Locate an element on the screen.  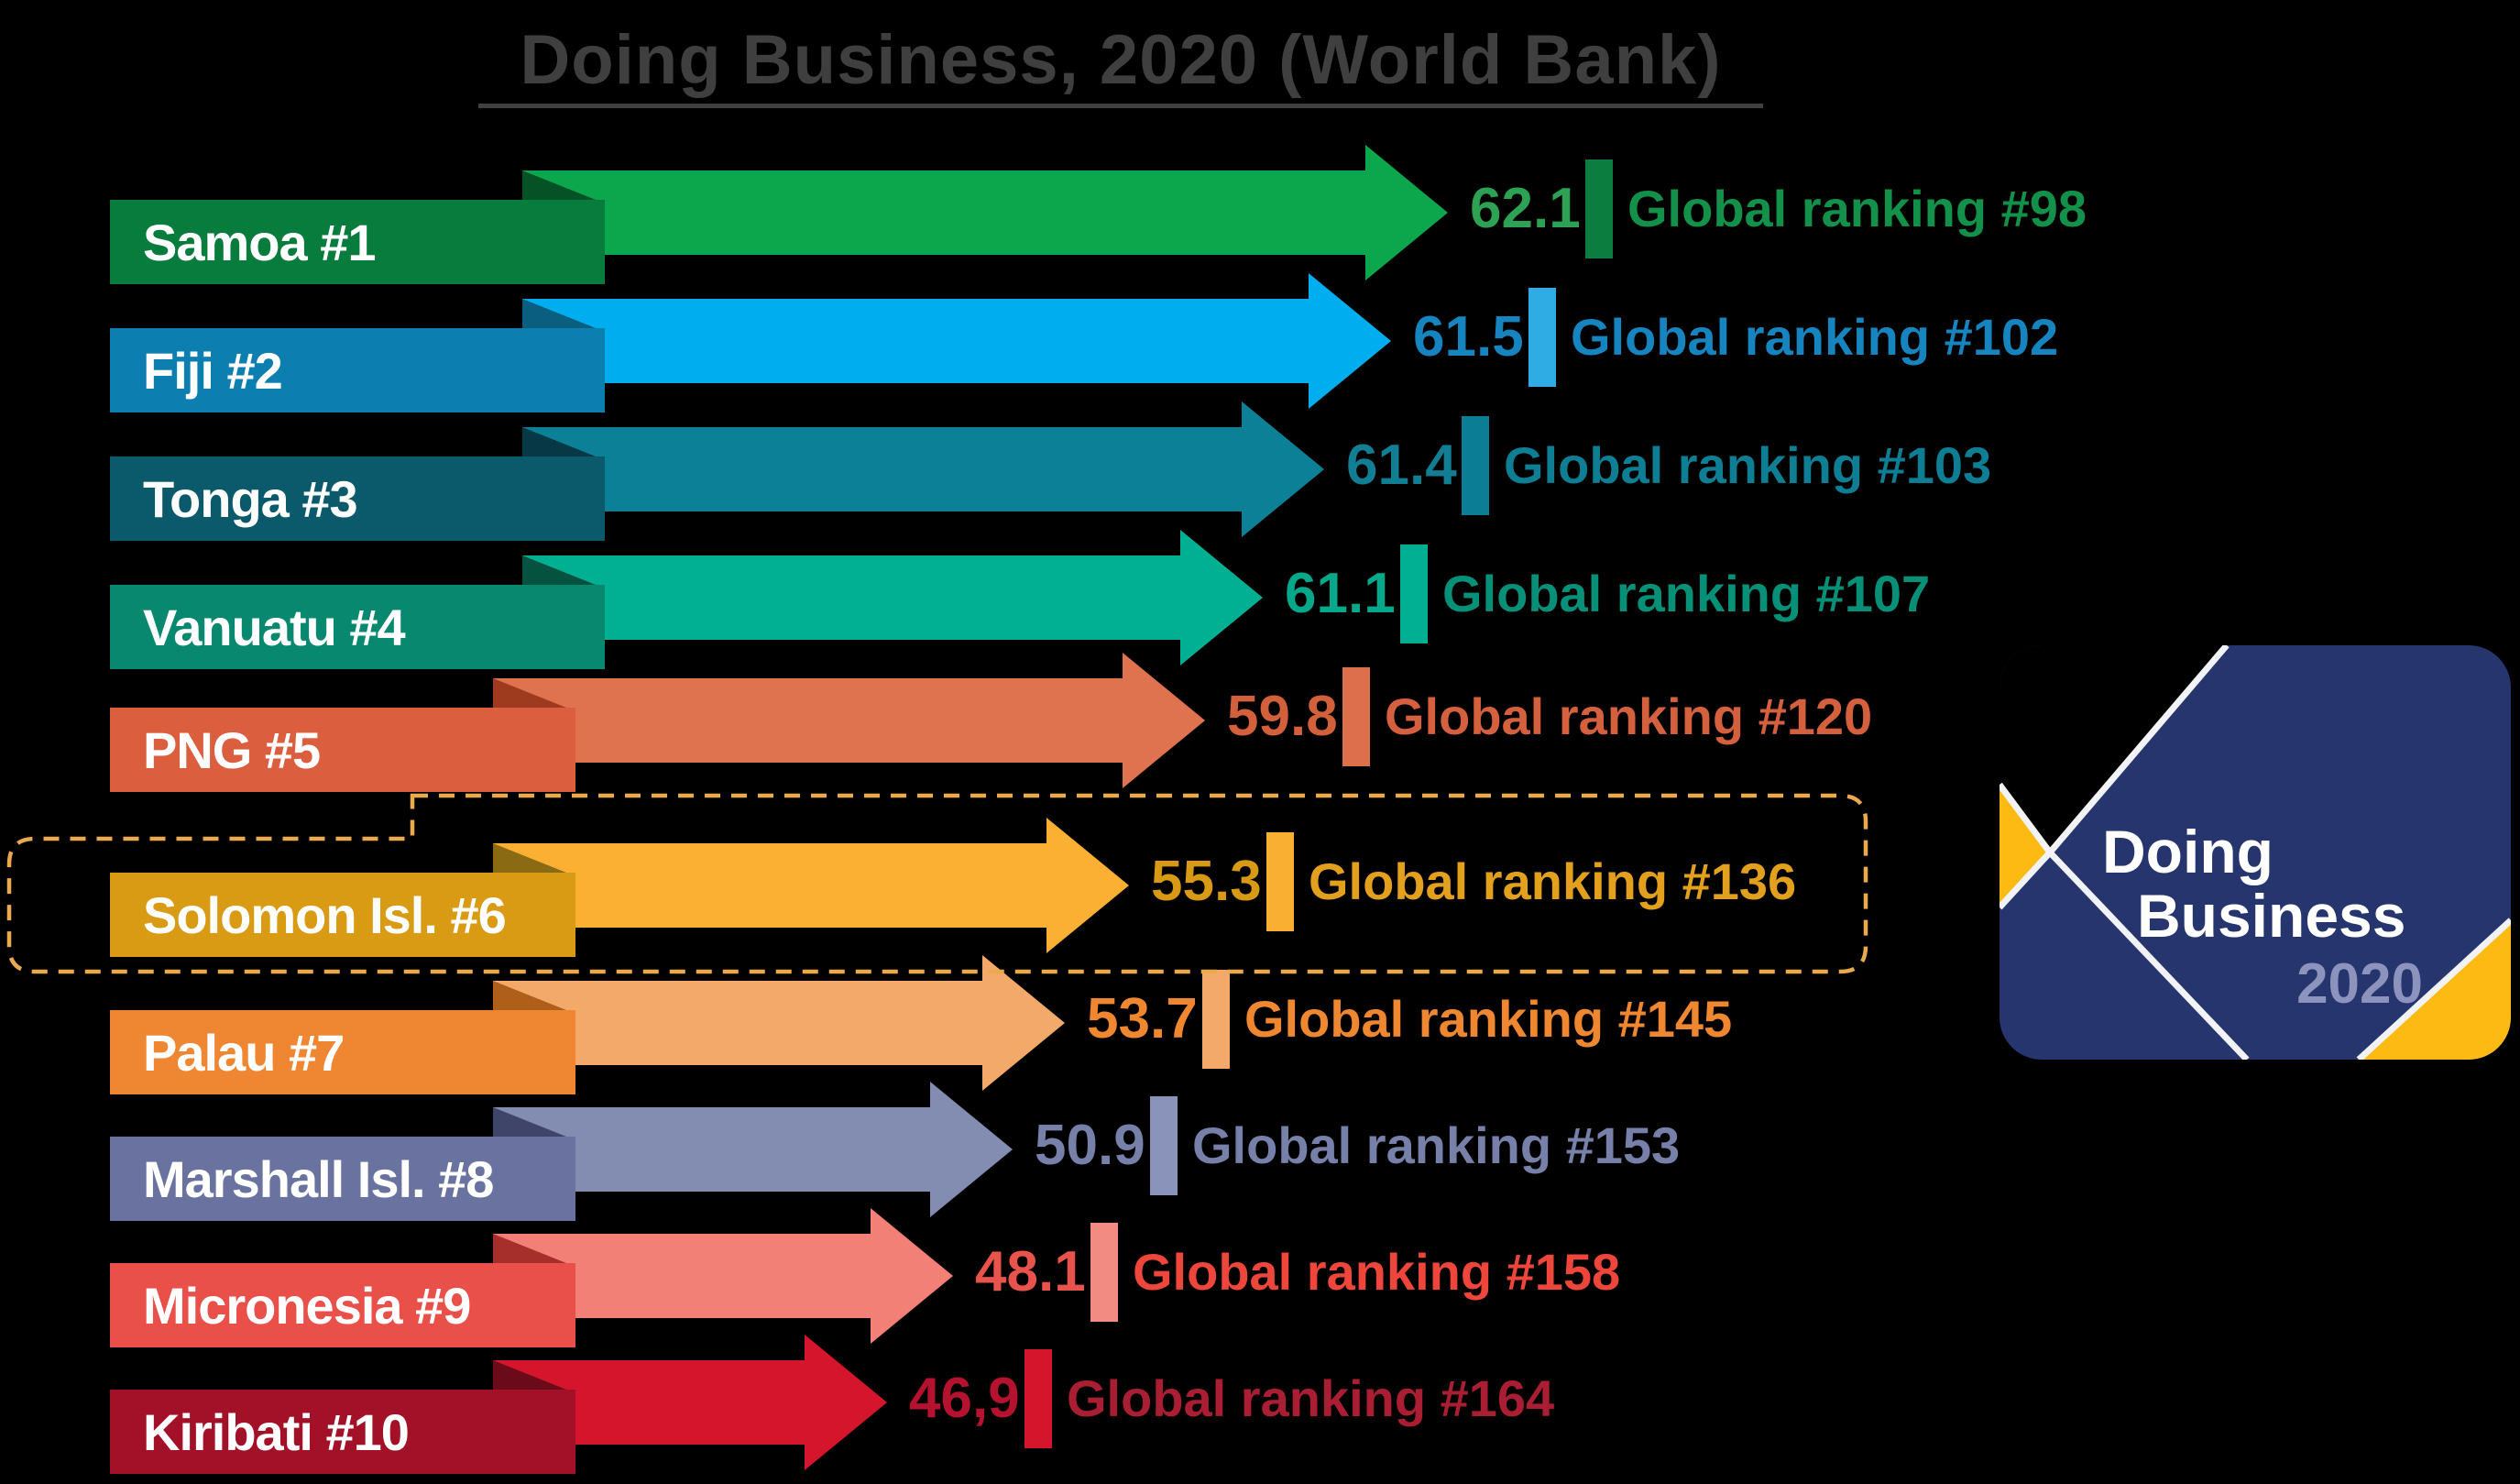
score-value: 59.8 is located at coordinates (1282, 716).